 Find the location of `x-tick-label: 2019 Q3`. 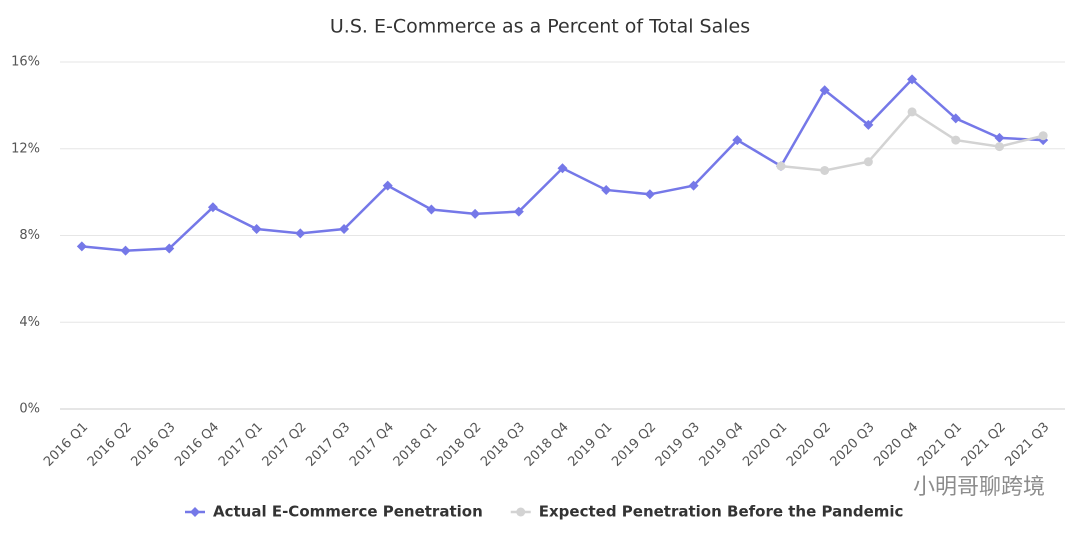

x-tick-label: 2019 Q3 is located at coordinates (678, 445).